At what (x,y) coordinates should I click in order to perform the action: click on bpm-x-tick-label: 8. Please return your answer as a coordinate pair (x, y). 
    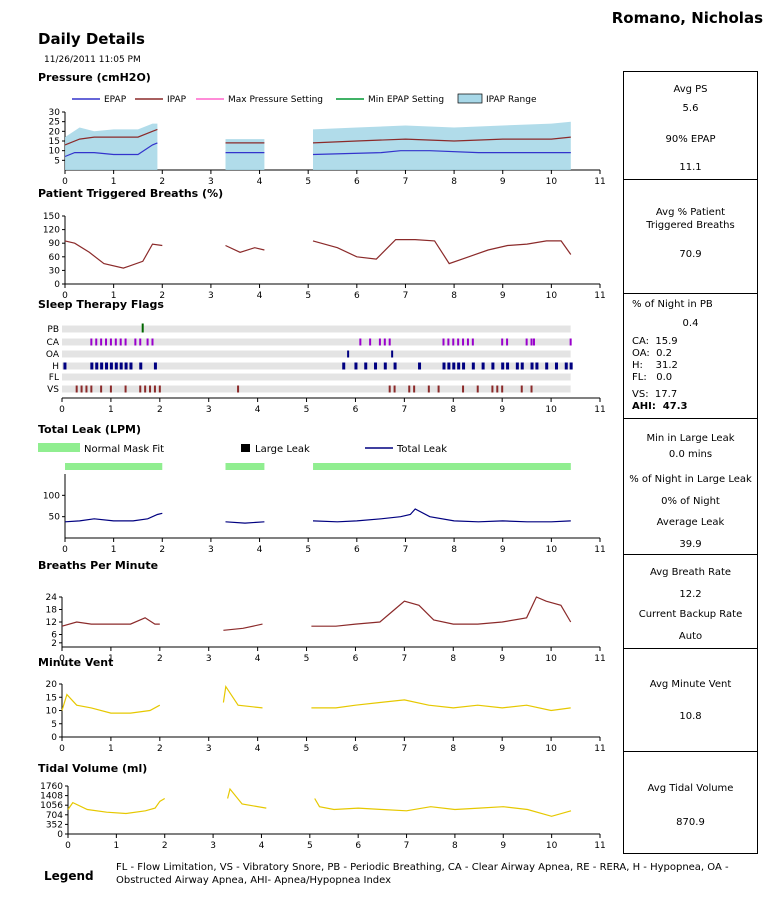
    Looking at the image, I should click on (453, 659).